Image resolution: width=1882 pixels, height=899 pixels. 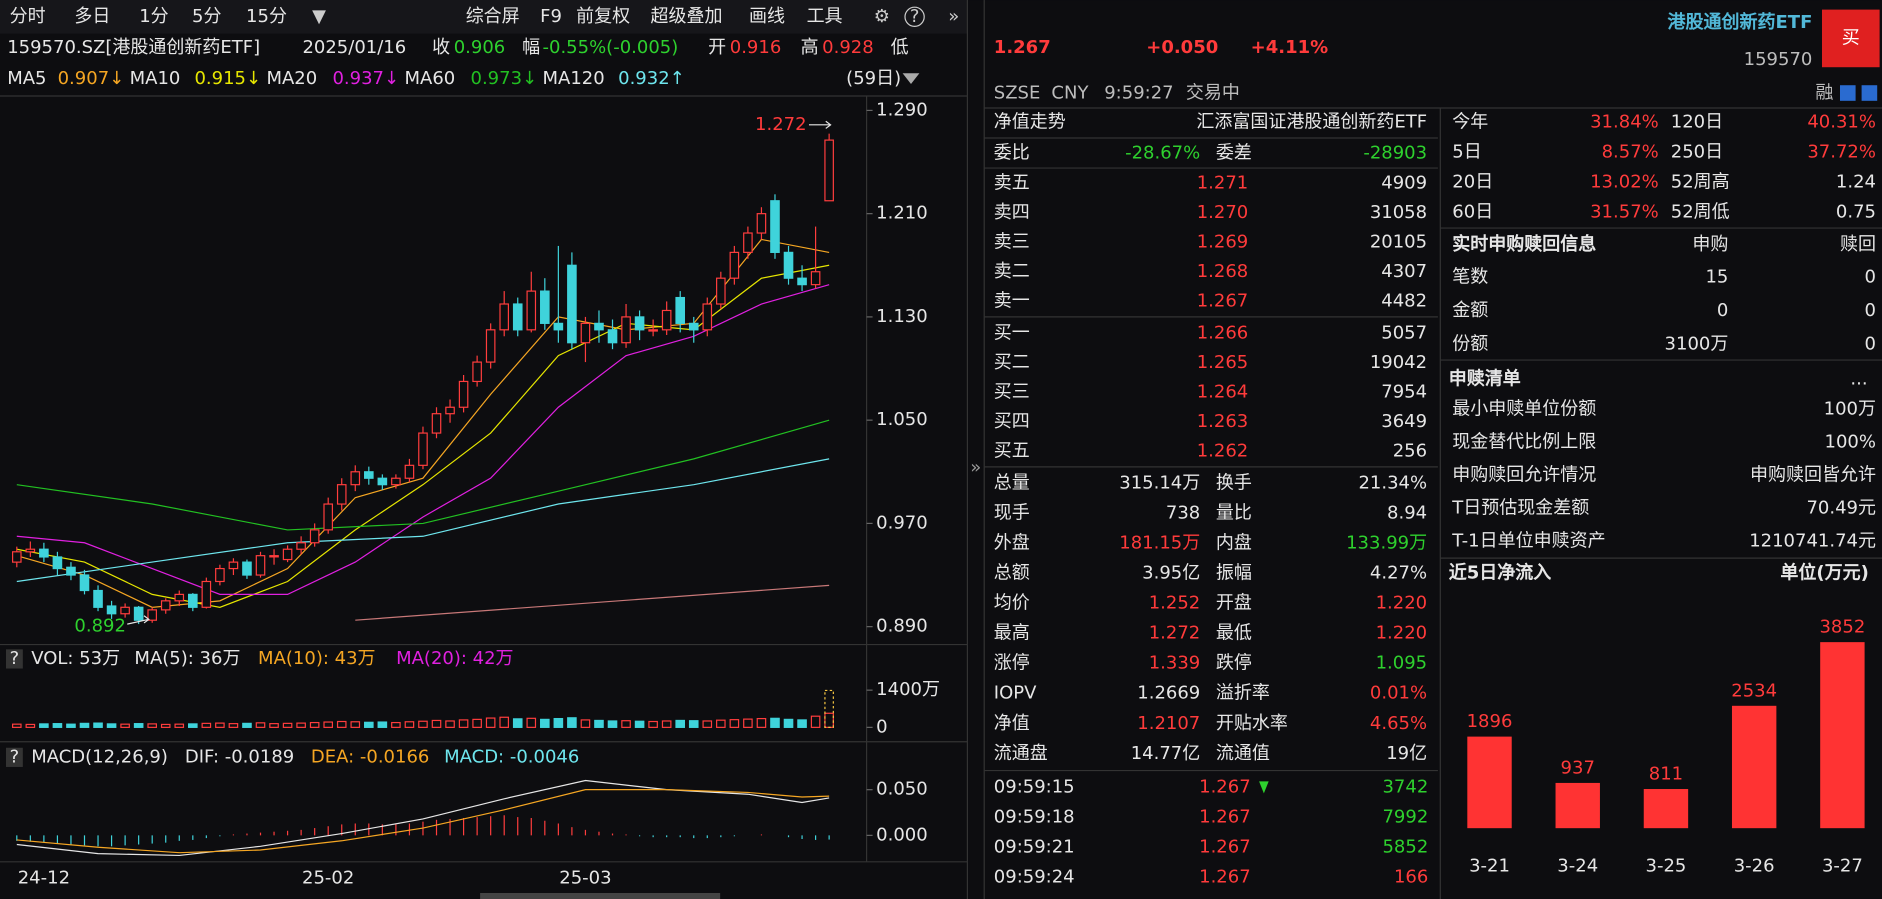 I want to click on tab: 15分, so click(x=266, y=16).